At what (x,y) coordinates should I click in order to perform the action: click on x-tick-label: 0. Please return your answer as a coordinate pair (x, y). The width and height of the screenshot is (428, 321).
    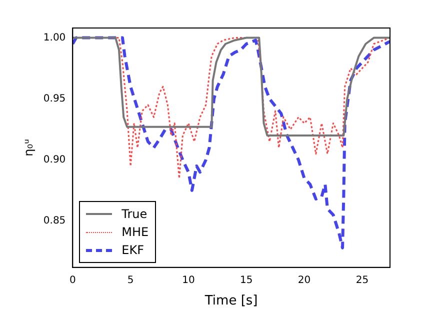
    Looking at the image, I should click on (72, 280).